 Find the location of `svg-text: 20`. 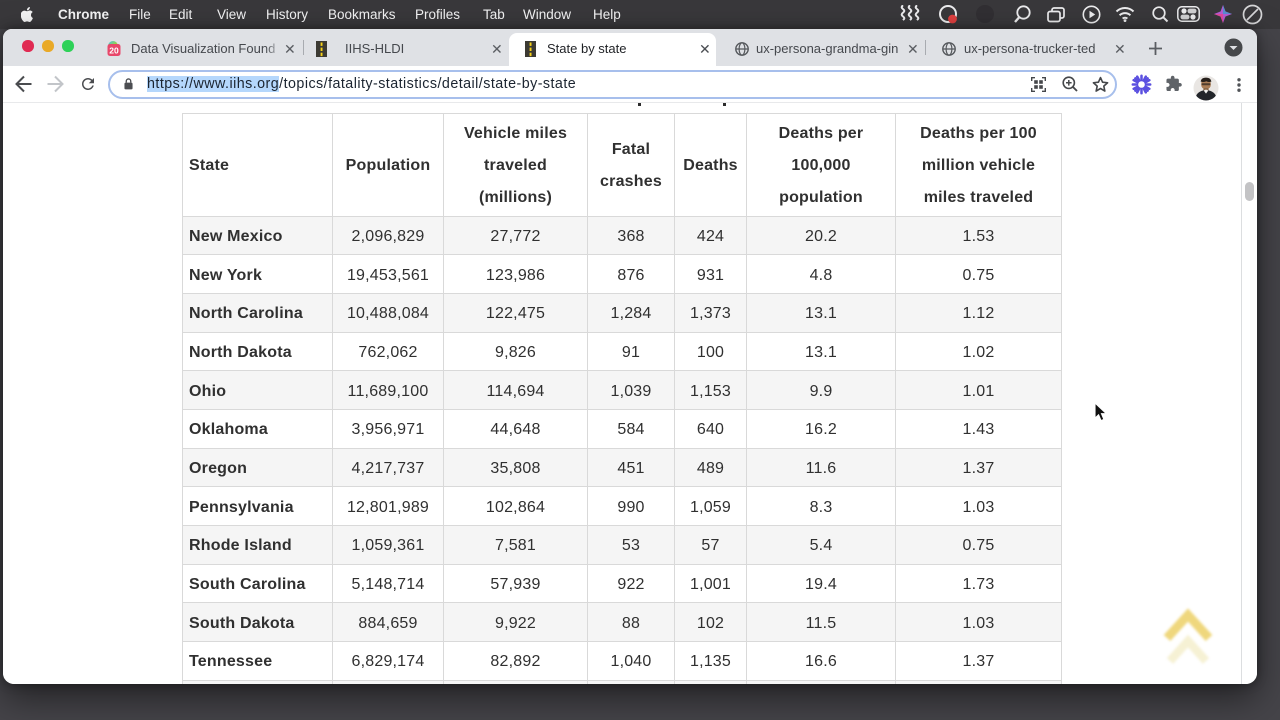

svg-text: 20 is located at coordinates (114, 51).